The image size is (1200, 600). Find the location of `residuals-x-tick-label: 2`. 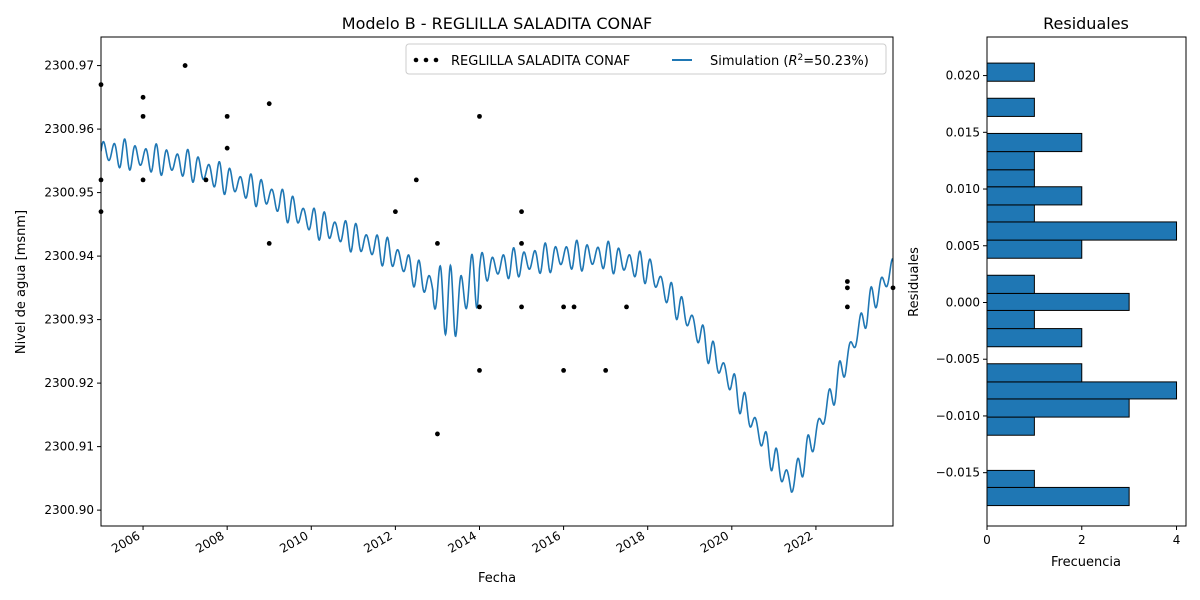

residuals-x-tick-label: 2 is located at coordinates (1082, 540).